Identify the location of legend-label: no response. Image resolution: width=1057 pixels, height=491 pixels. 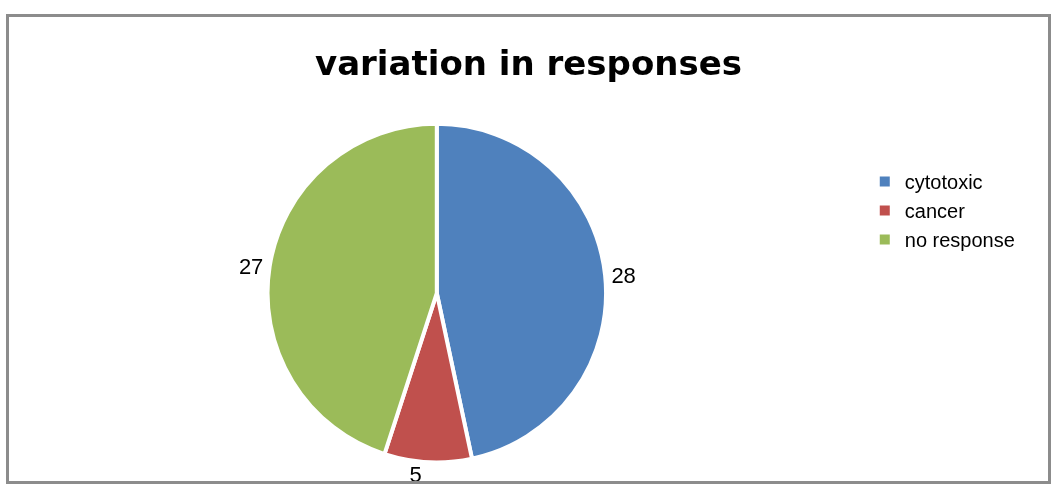
(959, 240).